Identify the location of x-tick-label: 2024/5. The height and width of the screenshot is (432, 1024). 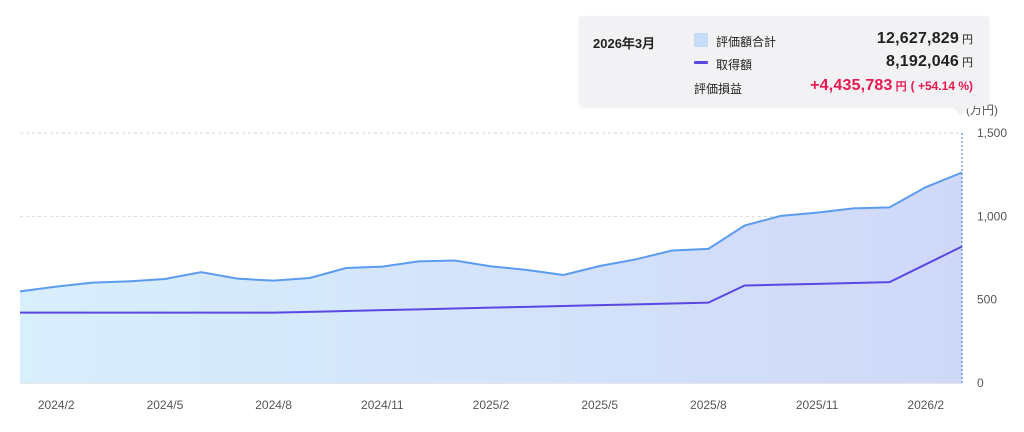
(165, 405).